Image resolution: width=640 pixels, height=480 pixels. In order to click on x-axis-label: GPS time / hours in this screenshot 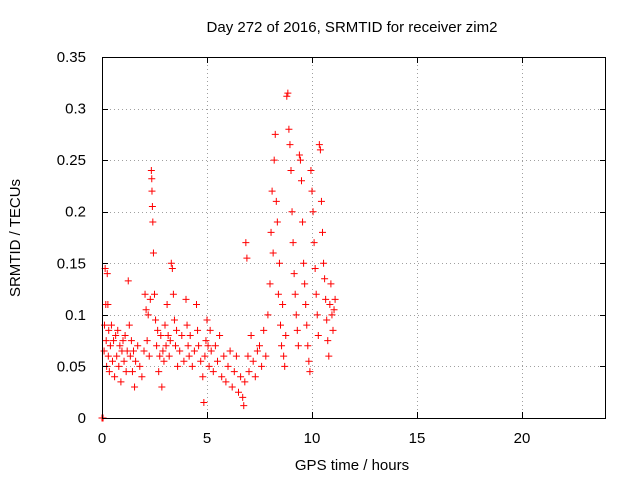, I will do `click(352, 465)`.